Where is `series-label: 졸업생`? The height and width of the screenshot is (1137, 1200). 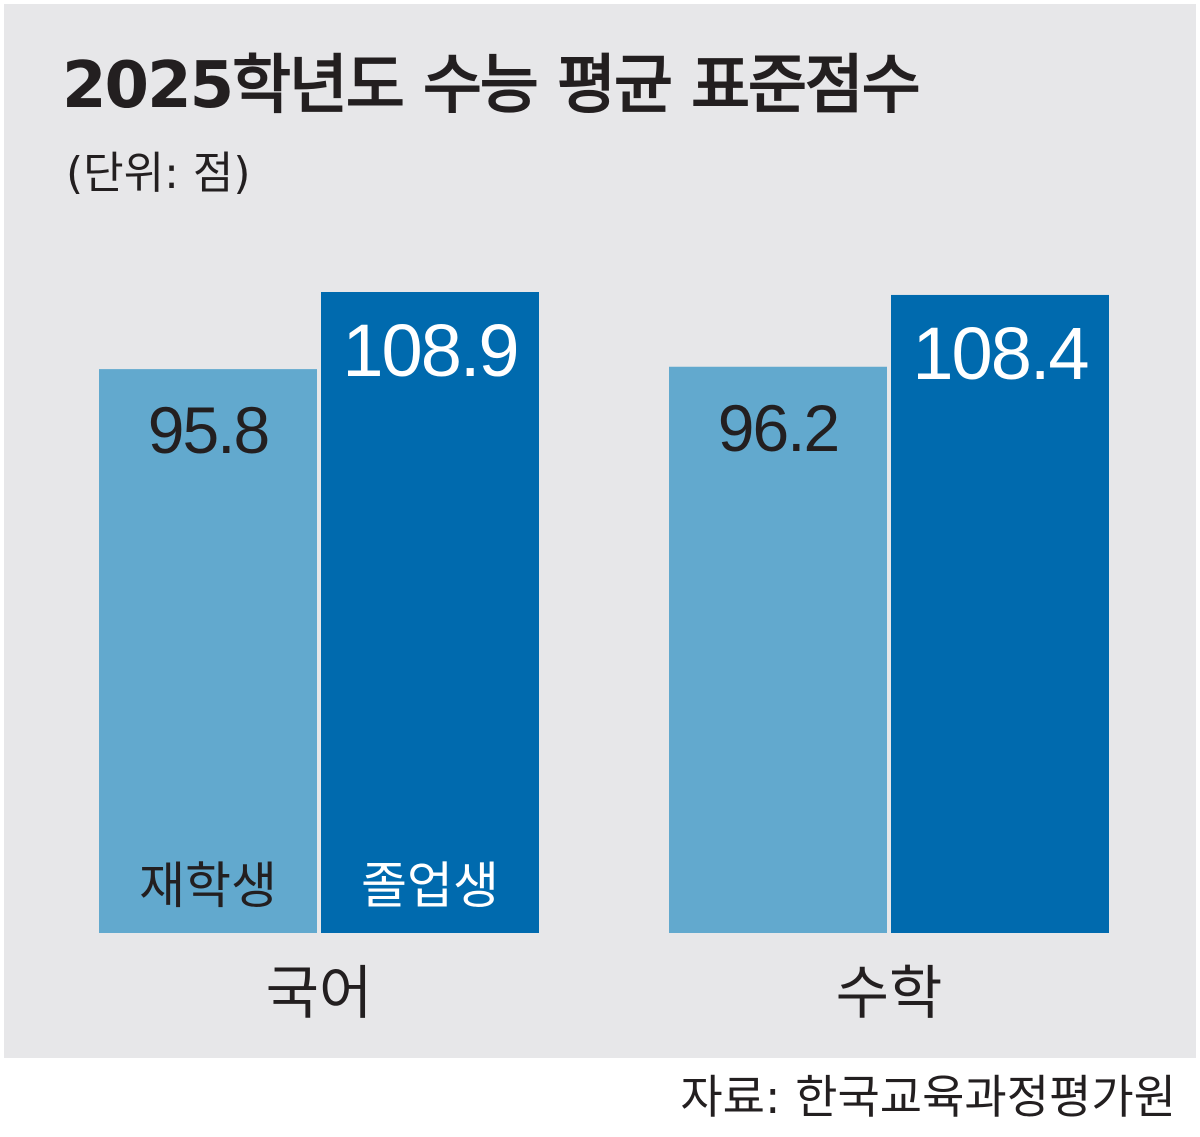 series-label: 졸업생 is located at coordinates (430, 886).